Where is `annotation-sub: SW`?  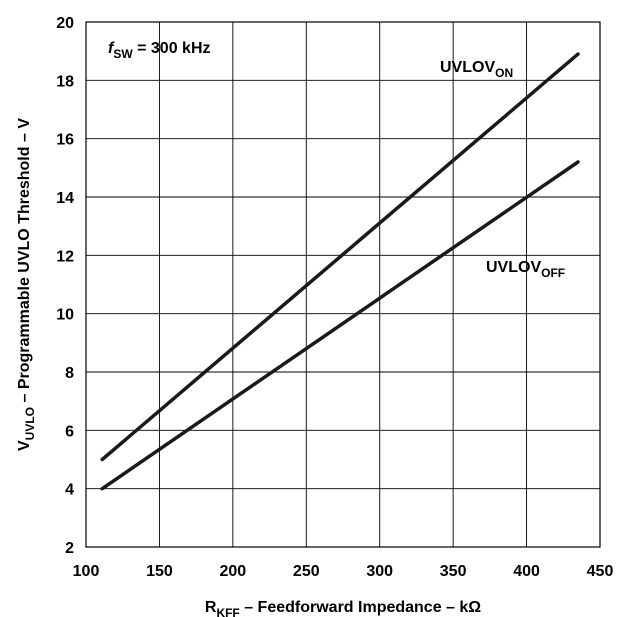 annotation-sub: SW is located at coordinates (123, 54).